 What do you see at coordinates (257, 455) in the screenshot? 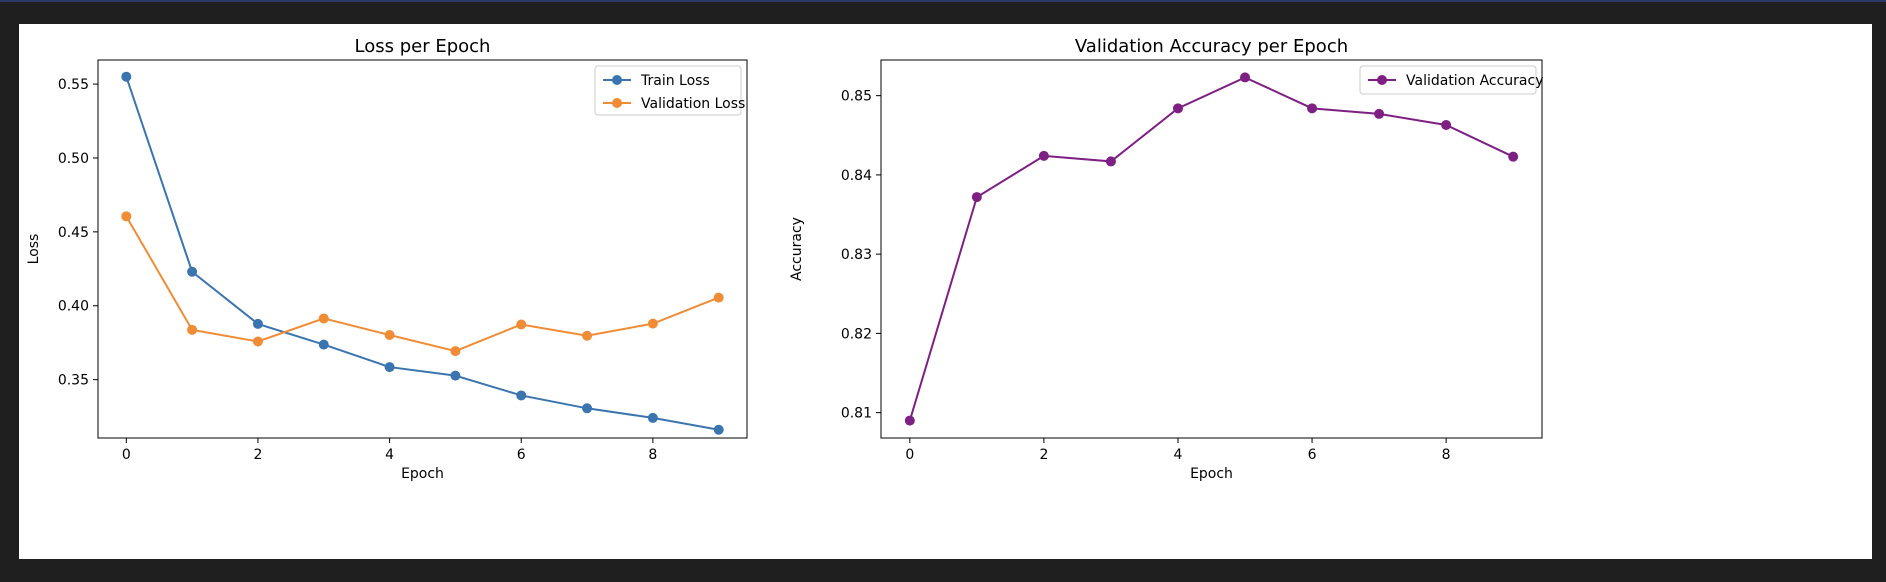
I see `loss-x-tick-label: 2` at bounding box center [257, 455].